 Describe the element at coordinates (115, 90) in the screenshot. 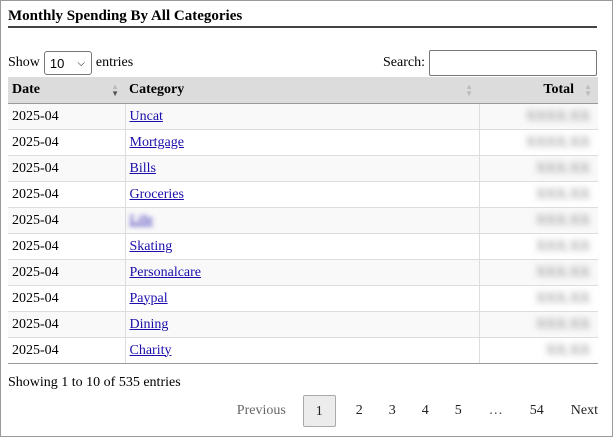

I see `sort-descending-icon: ▲ ▼` at that location.